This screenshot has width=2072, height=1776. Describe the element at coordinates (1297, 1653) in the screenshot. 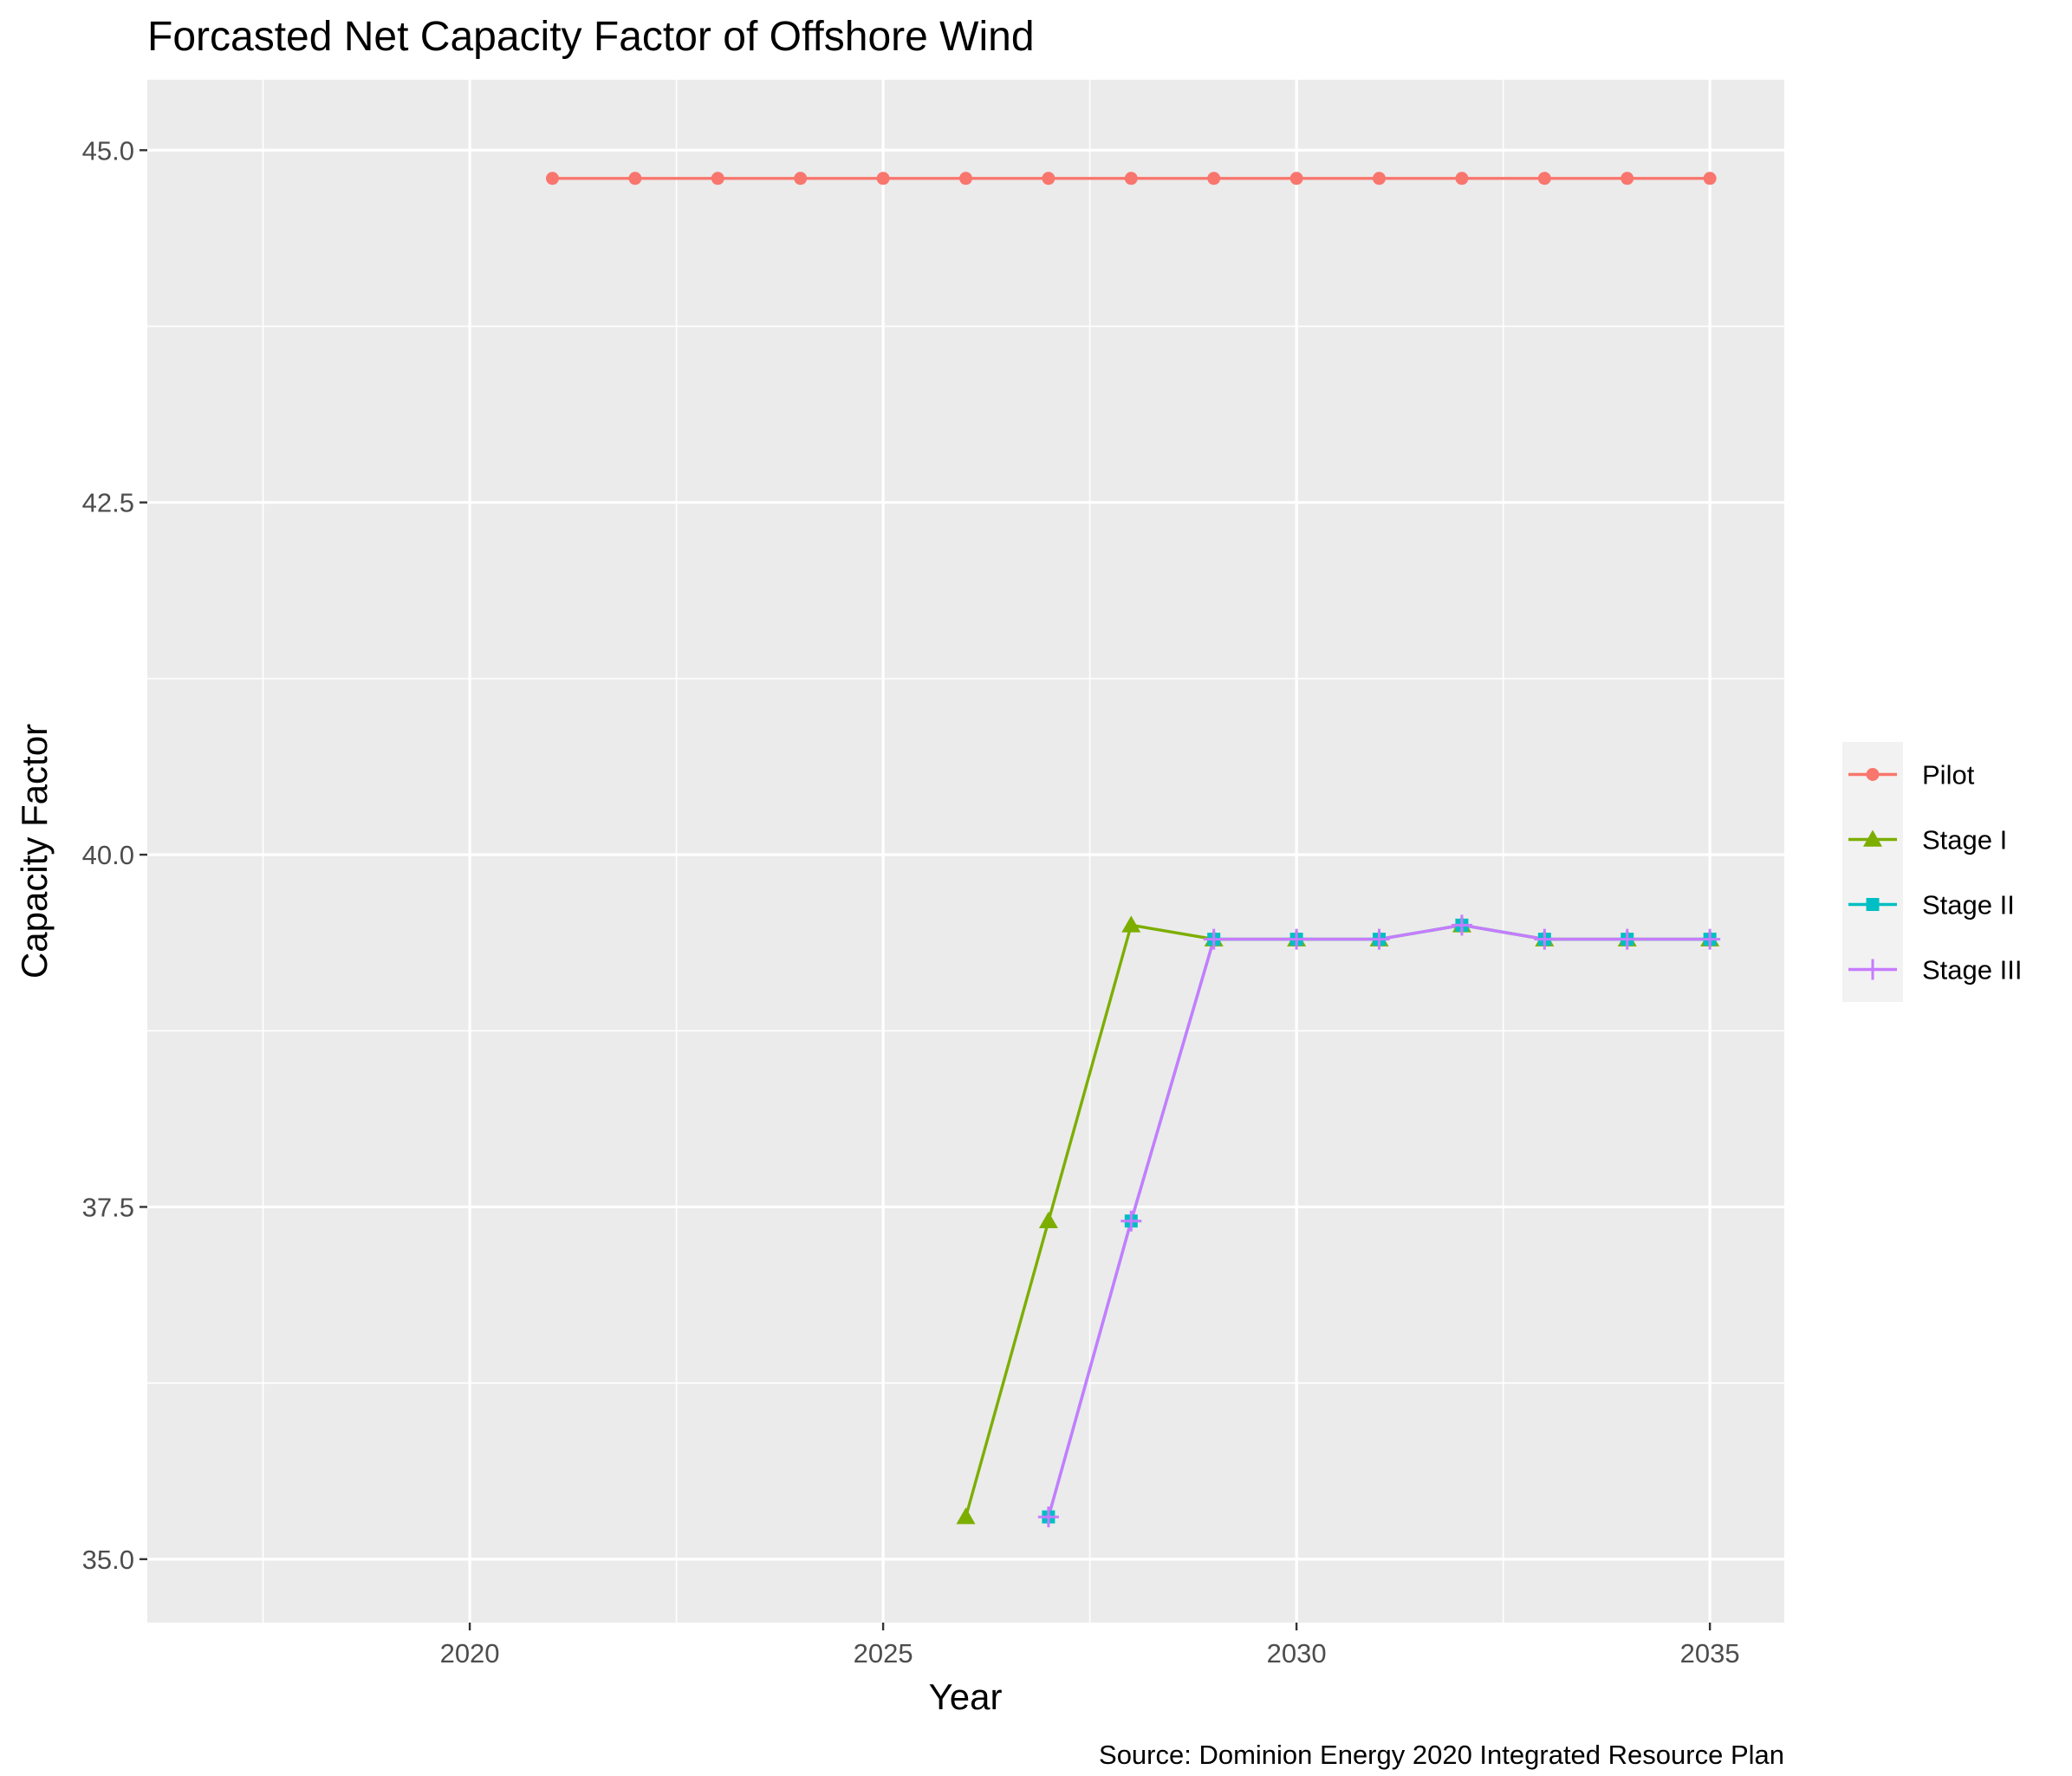

I see `x-tick-label: 2030` at that location.